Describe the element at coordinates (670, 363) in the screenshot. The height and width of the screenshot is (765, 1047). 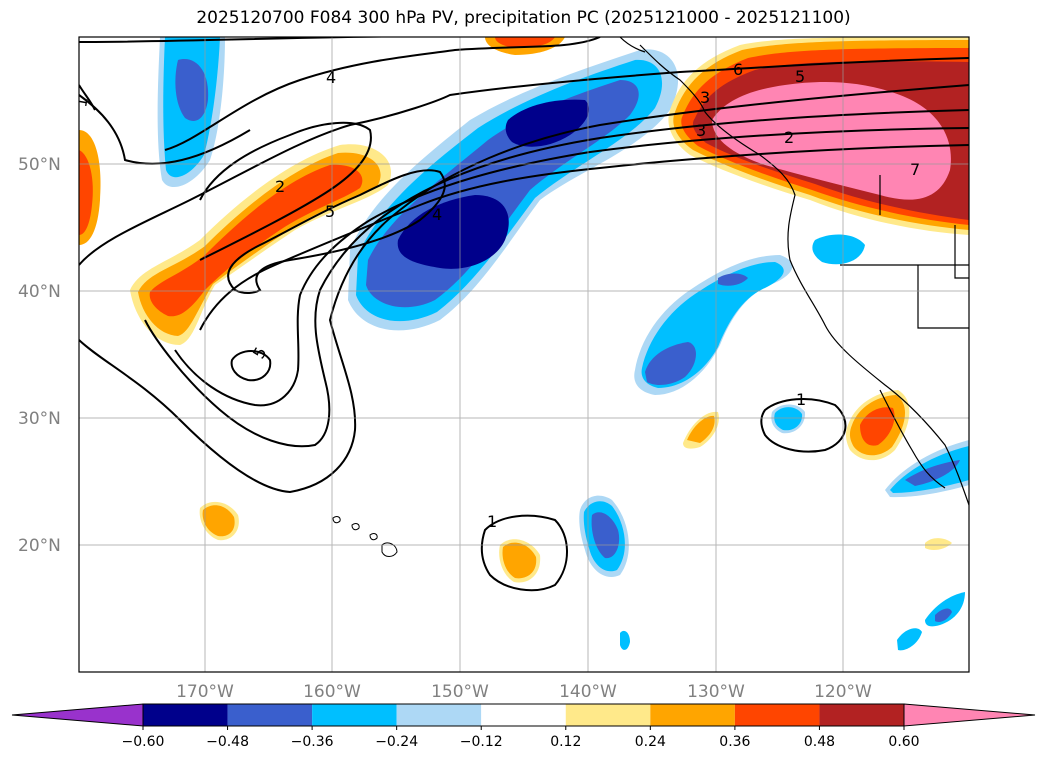
I see `east-blue-mid` at that location.